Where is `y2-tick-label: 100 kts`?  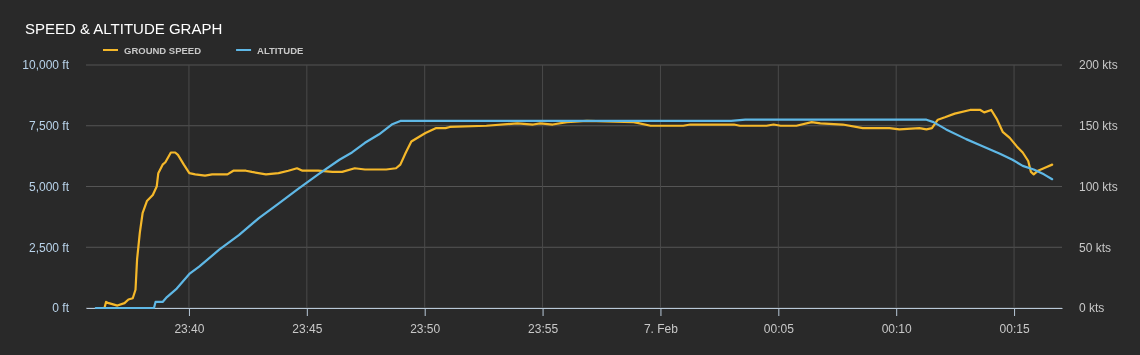 y2-tick-label: 100 kts is located at coordinates (1098, 186).